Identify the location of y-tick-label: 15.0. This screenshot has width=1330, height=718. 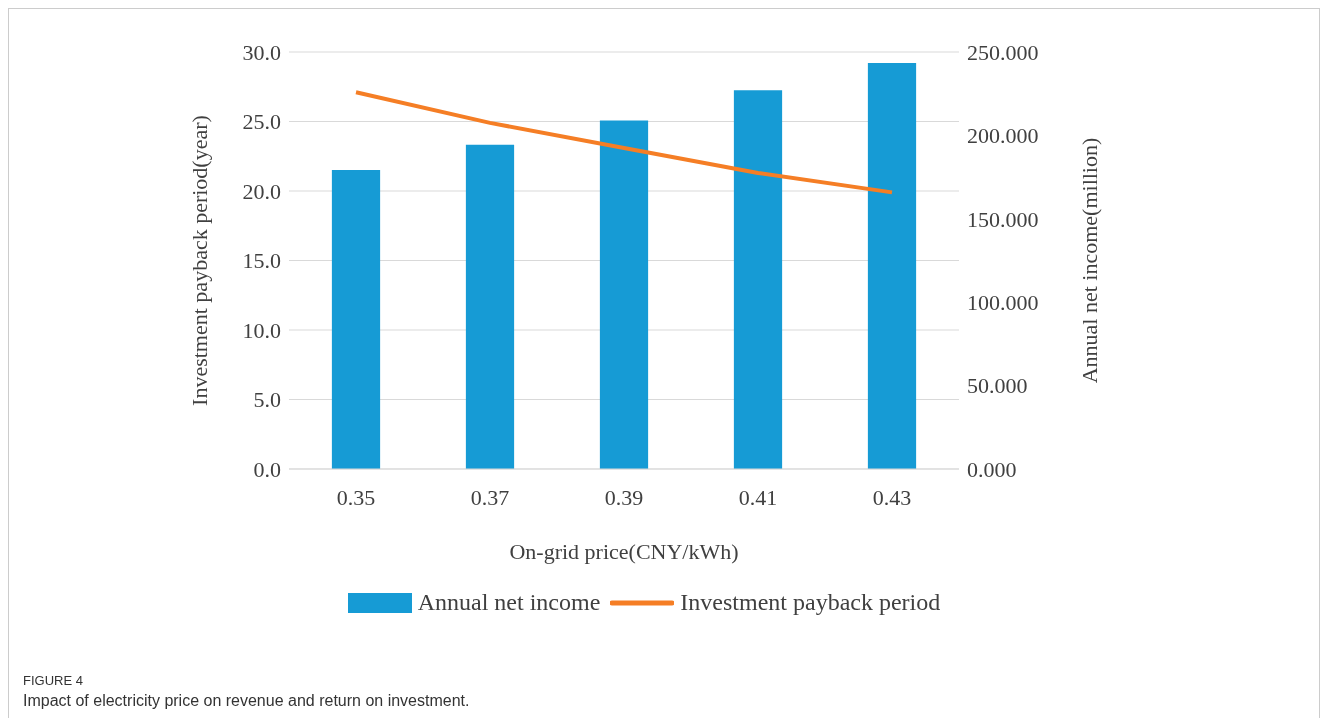
(261, 261).